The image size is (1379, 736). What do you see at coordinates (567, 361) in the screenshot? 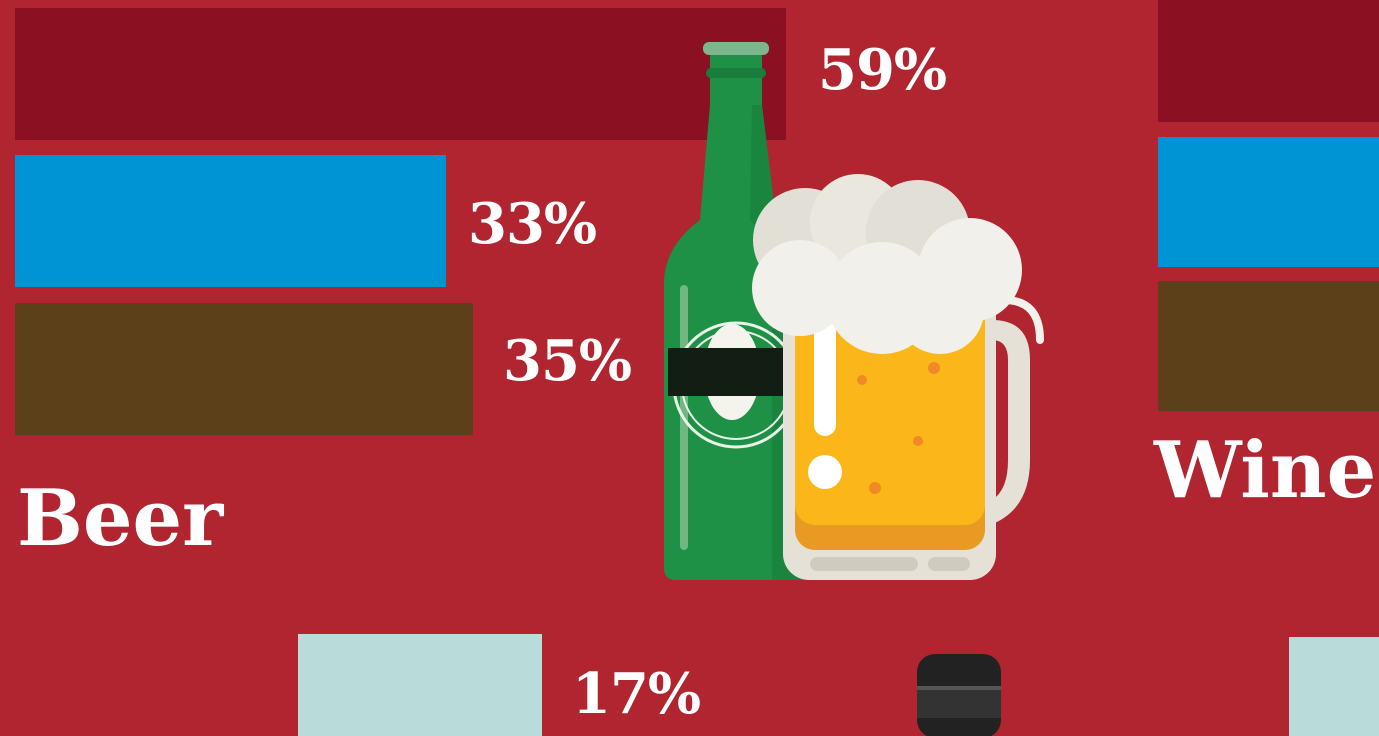
I see `beer-value-label-35: 35%` at bounding box center [567, 361].